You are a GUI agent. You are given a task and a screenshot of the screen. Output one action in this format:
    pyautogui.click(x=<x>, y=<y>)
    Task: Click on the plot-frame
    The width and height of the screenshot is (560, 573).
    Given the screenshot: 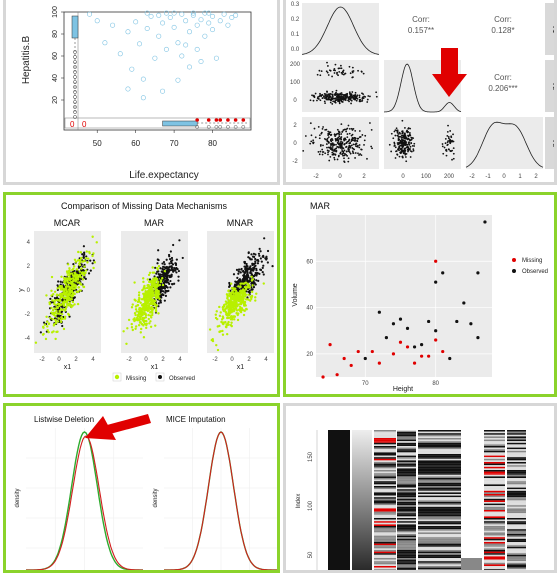 What is the action you would take?
    pyautogui.click(x=157, y=71)
    